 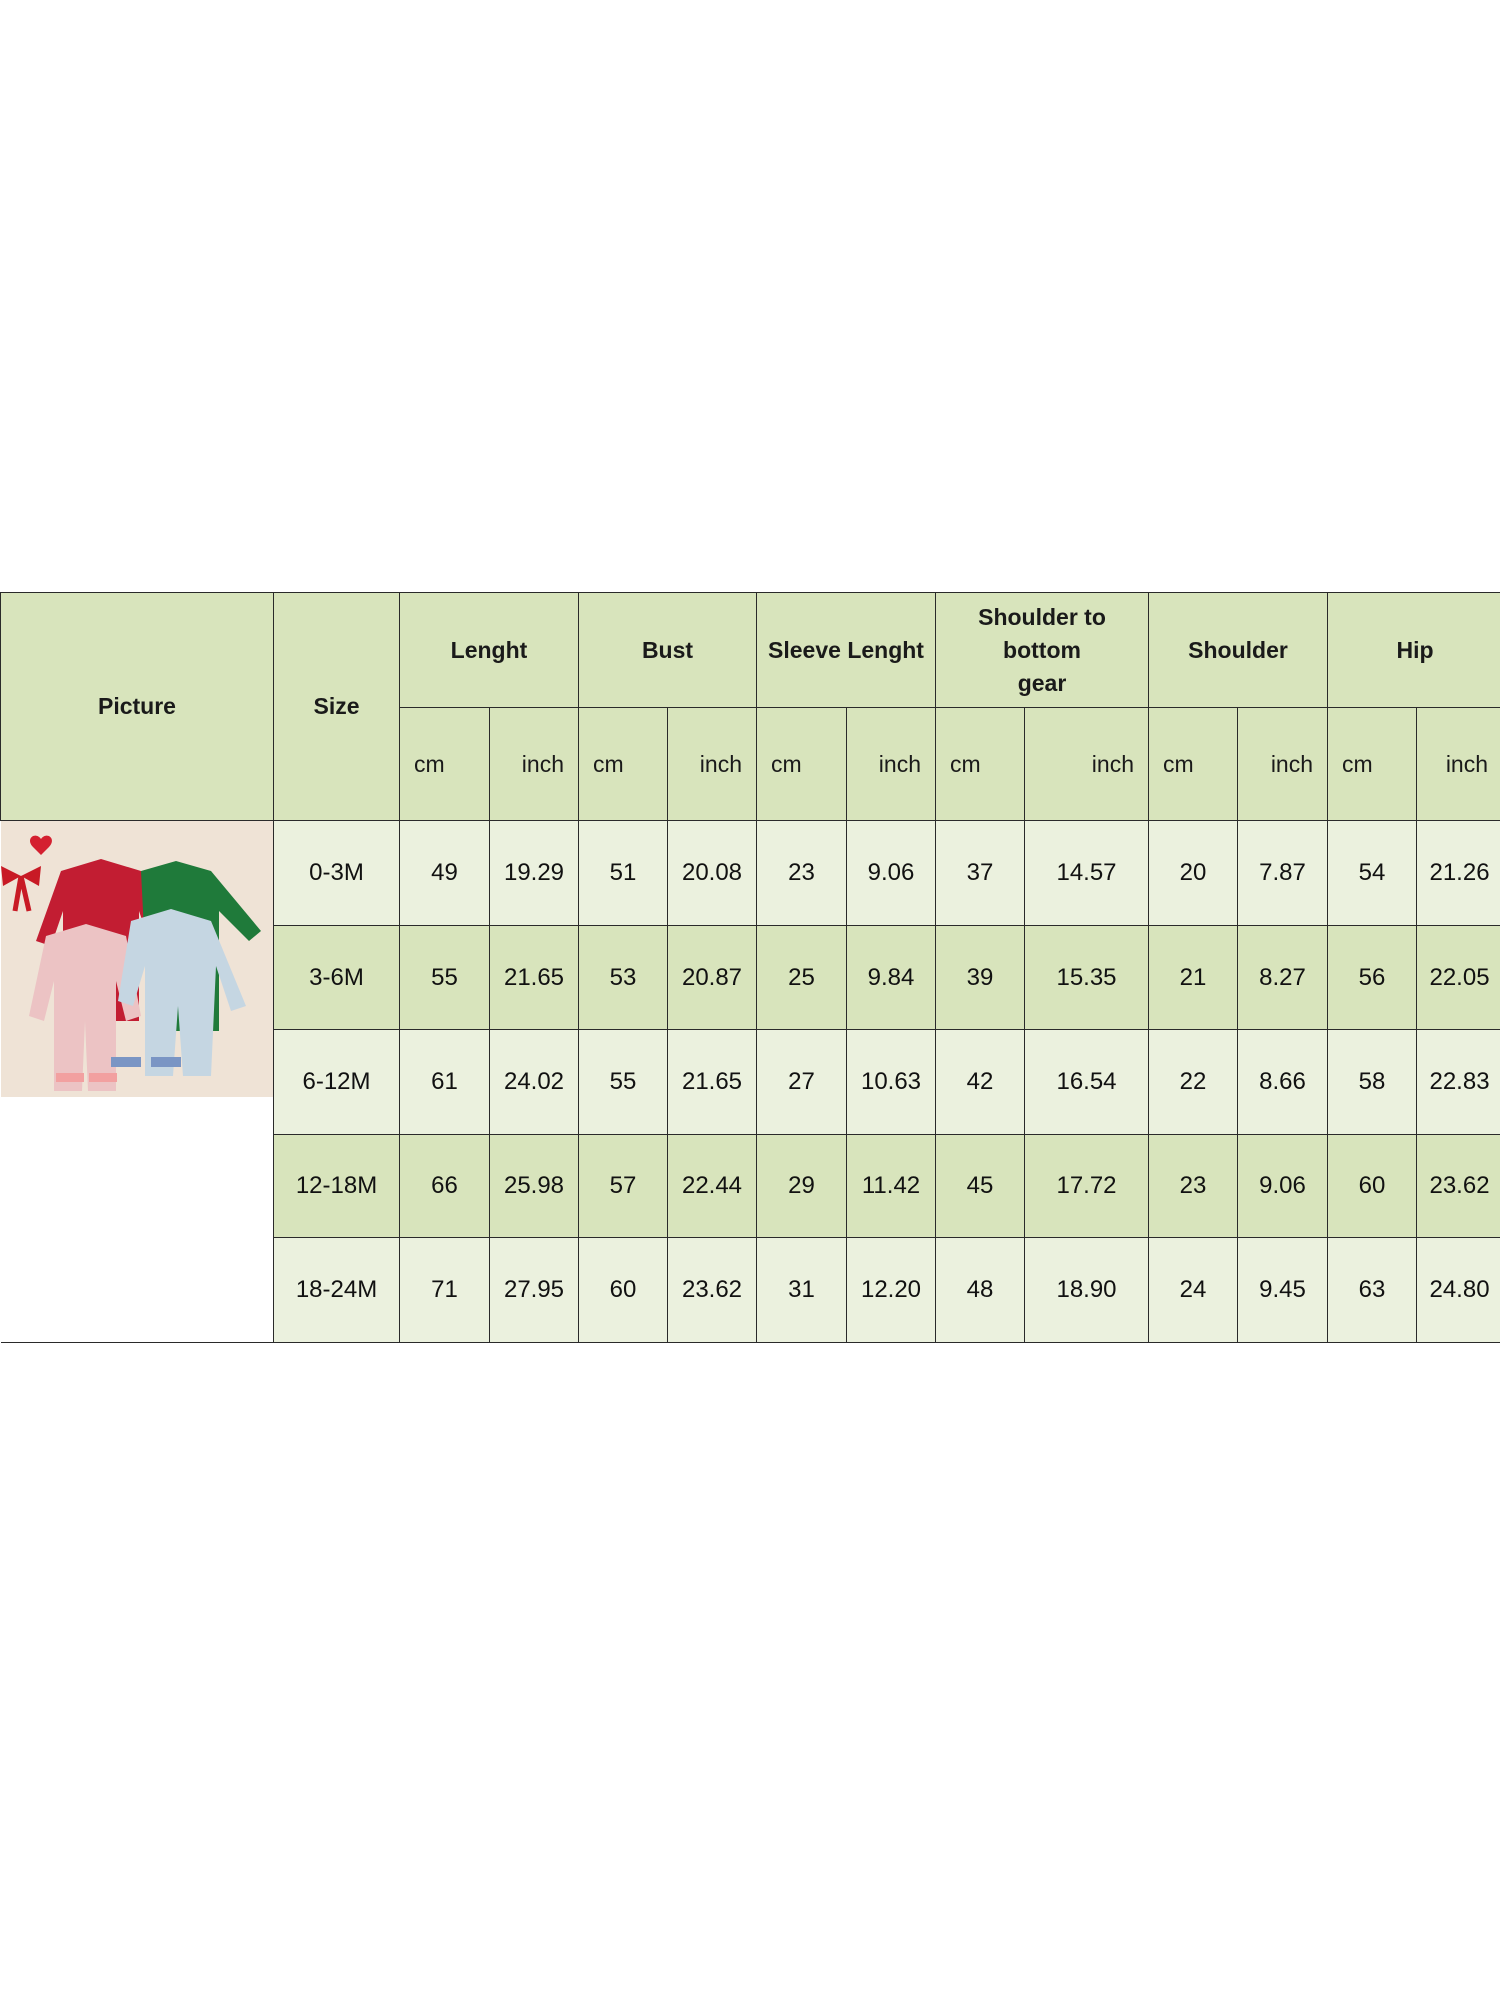 What do you see at coordinates (712, 873) in the screenshot?
I see `value-cell: 20.08` at bounding box center [712, 873].